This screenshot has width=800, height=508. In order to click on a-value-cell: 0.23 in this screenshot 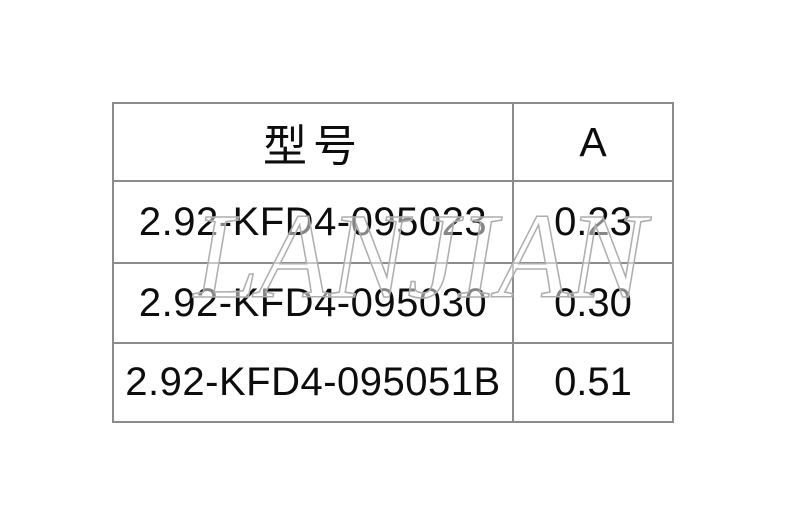, I will do `click(593, 222)`.